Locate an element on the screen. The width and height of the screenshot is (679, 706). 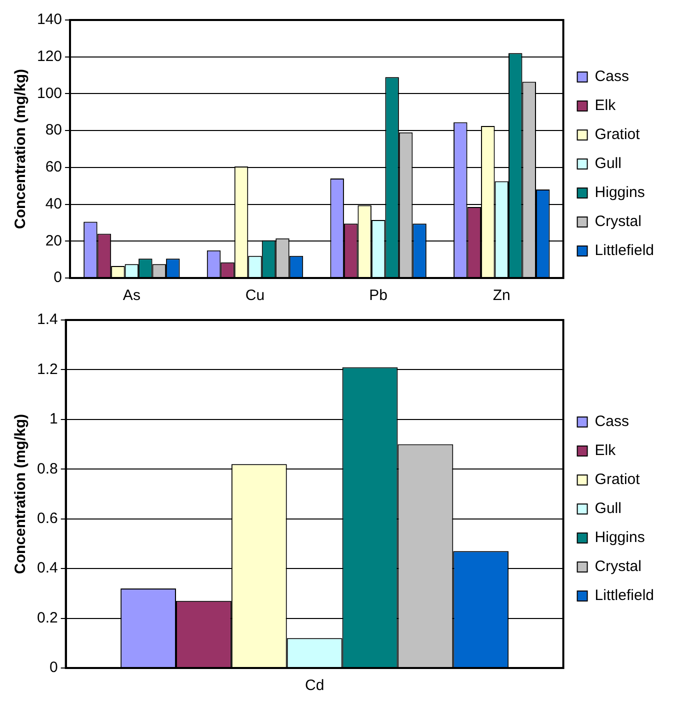
y-tick-label: 0.8 is located at coordinates (47, 469).